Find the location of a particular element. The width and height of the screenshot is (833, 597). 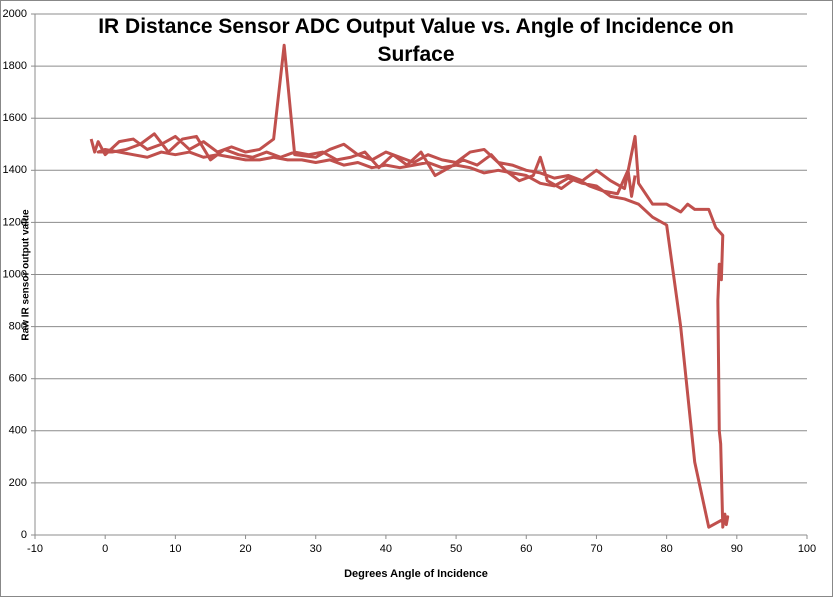

y-tick-label: 1800 is located at coordinates (15, 66).